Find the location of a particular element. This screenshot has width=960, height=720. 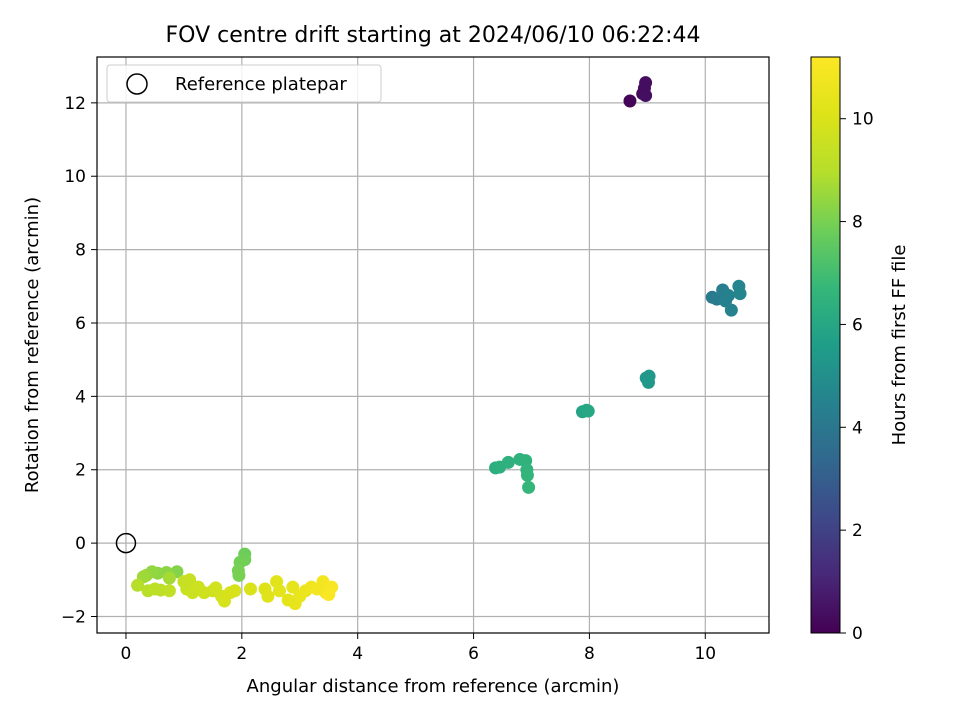

reference-marker is located at coordinates (126, 543).